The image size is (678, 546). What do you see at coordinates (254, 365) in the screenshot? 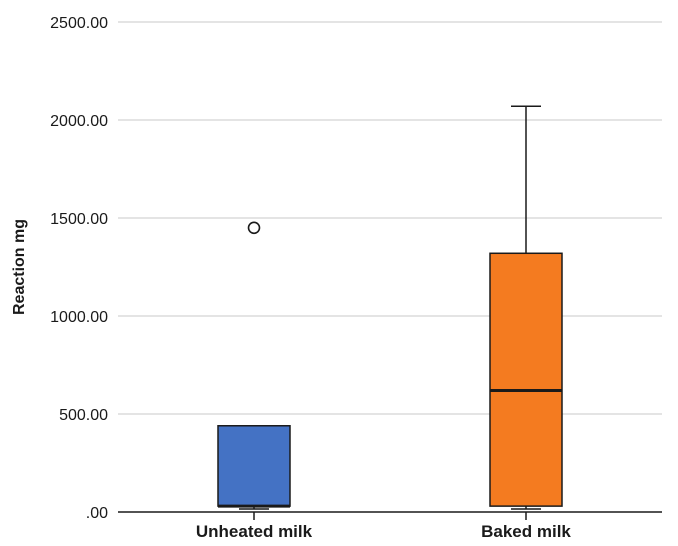
I see `box-unheated-milk` at bounding box center [254, 365].